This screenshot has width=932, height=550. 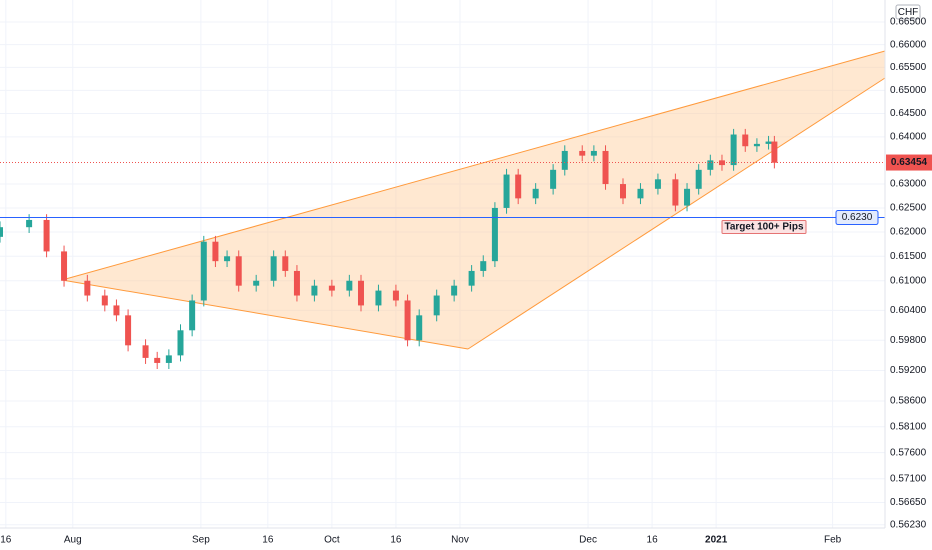 I want to click on currency-box, so click(x=908, y=12).